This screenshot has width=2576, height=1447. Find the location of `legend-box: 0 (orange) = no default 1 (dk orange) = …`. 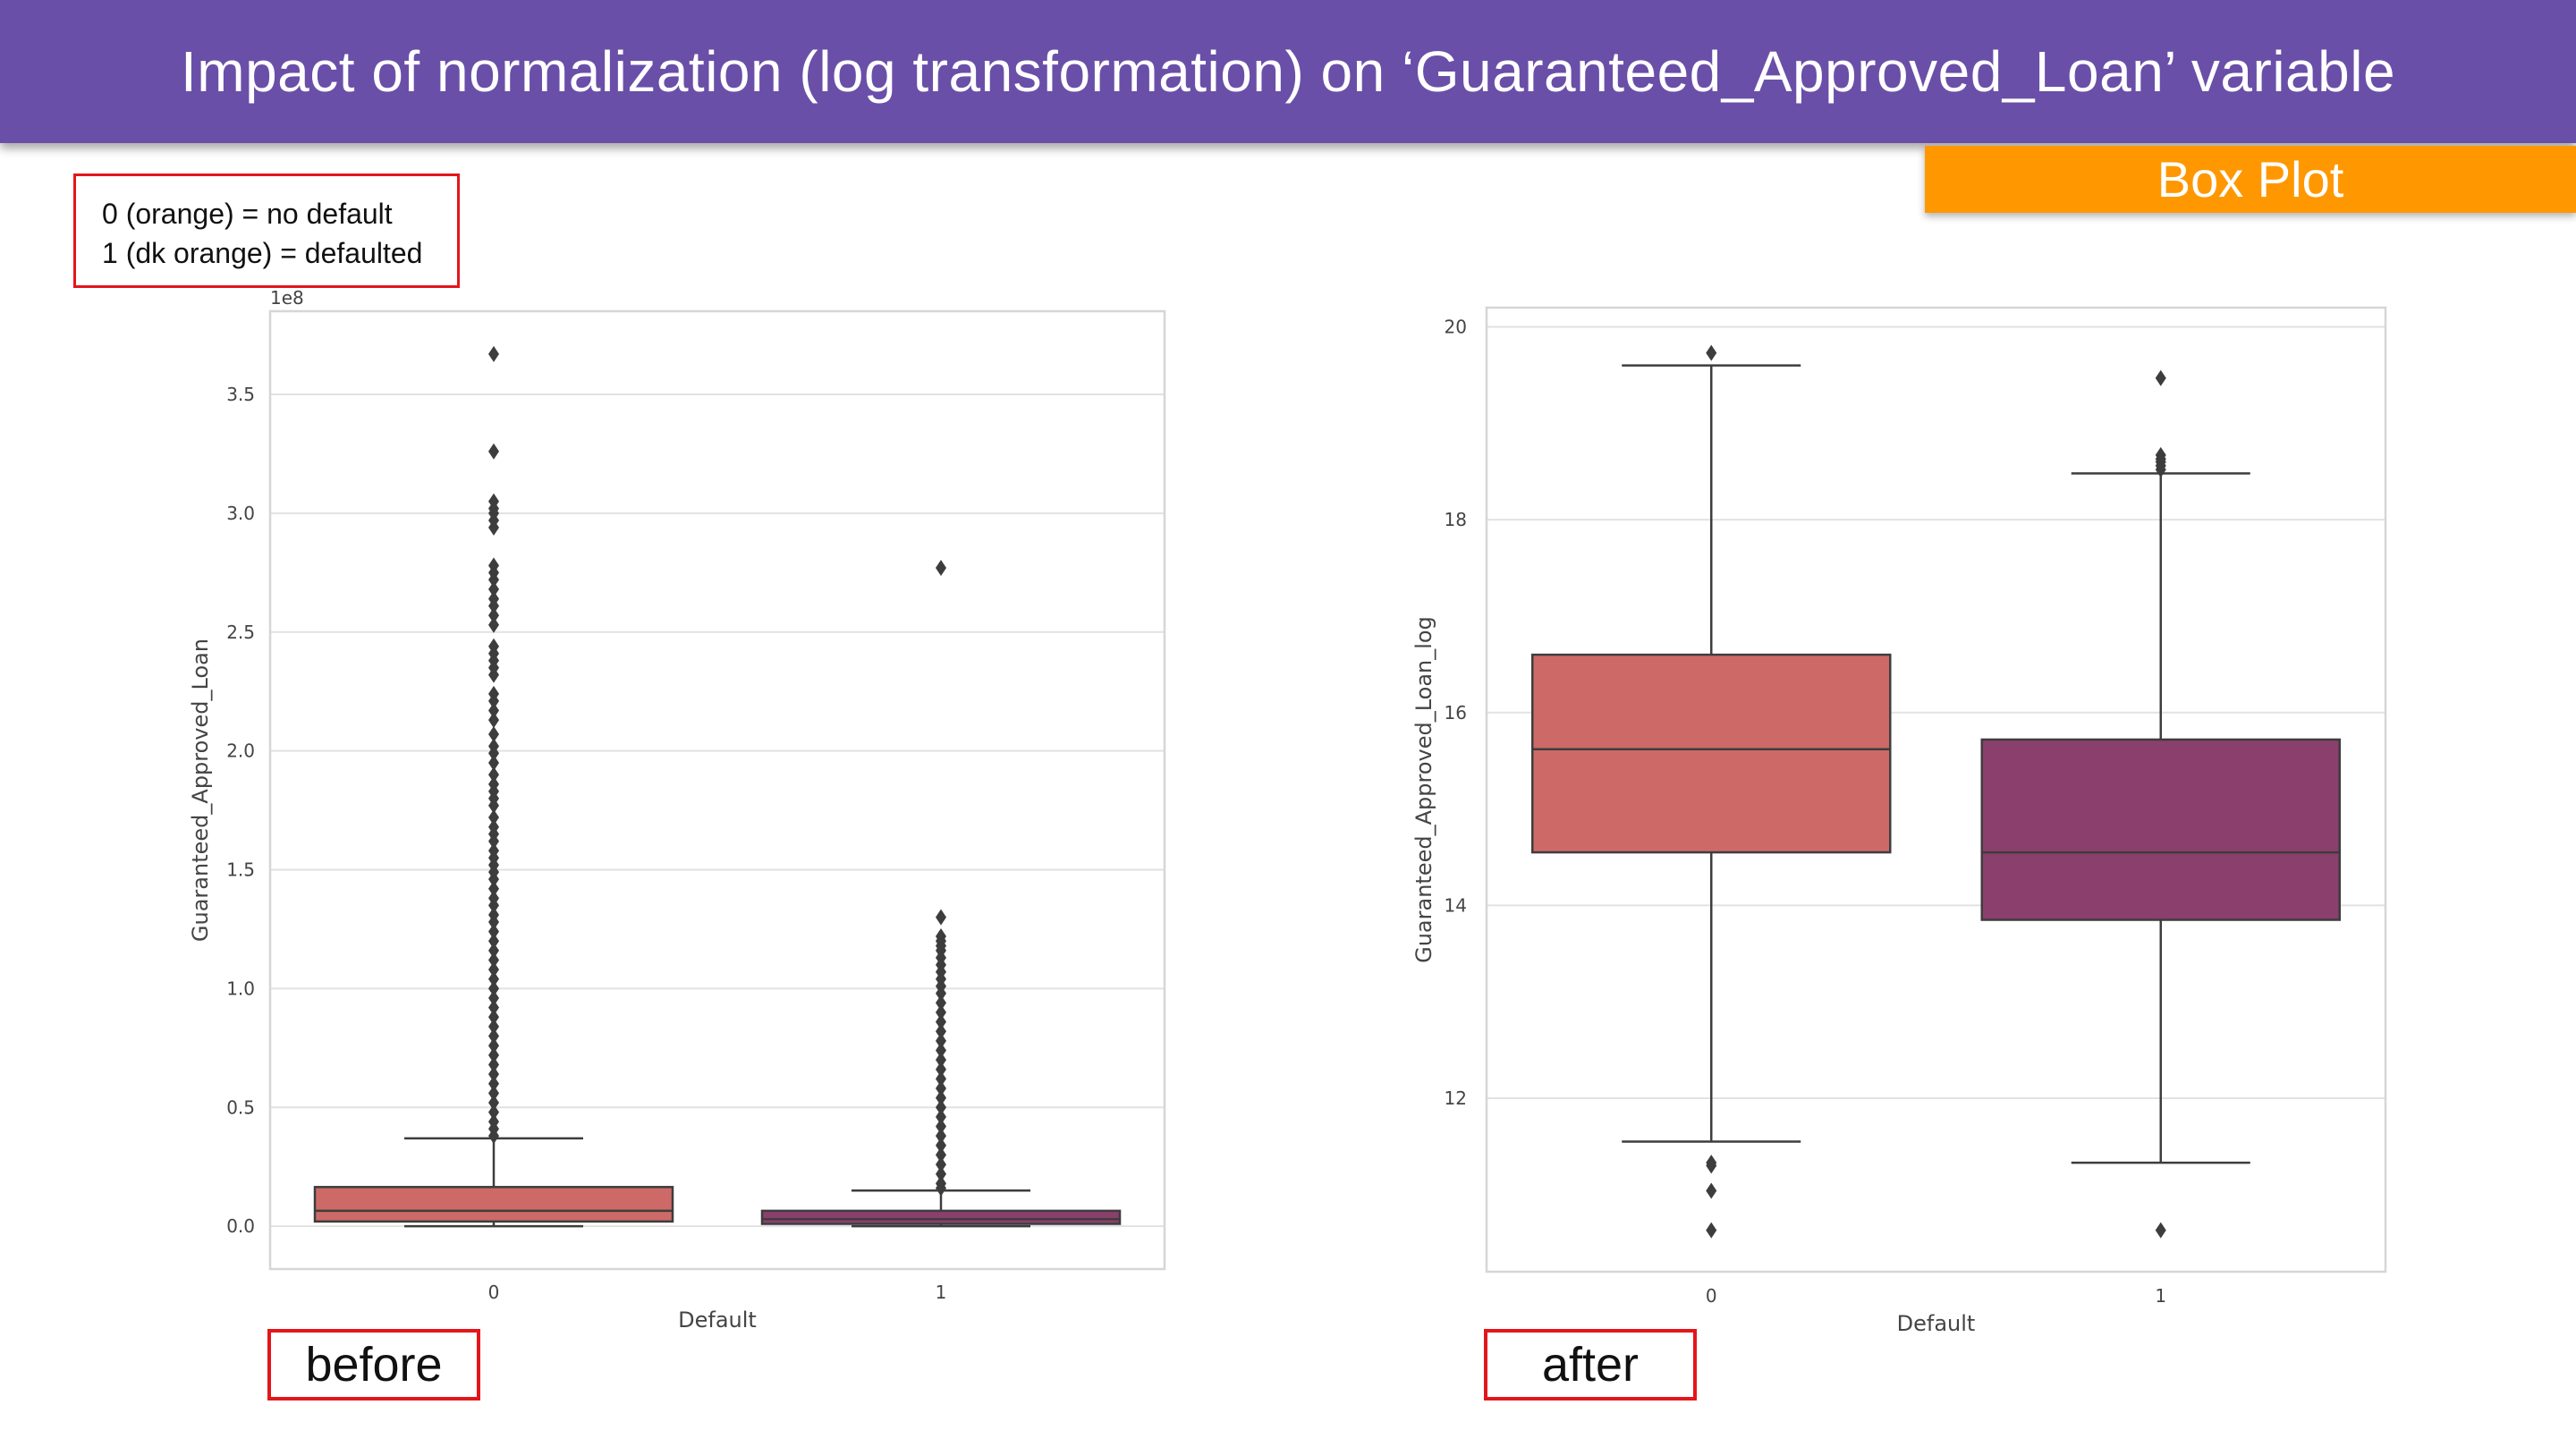

legend-box: 0 (orange) = no default 1 (dk orange) = … is located at coordinates (266, 230).